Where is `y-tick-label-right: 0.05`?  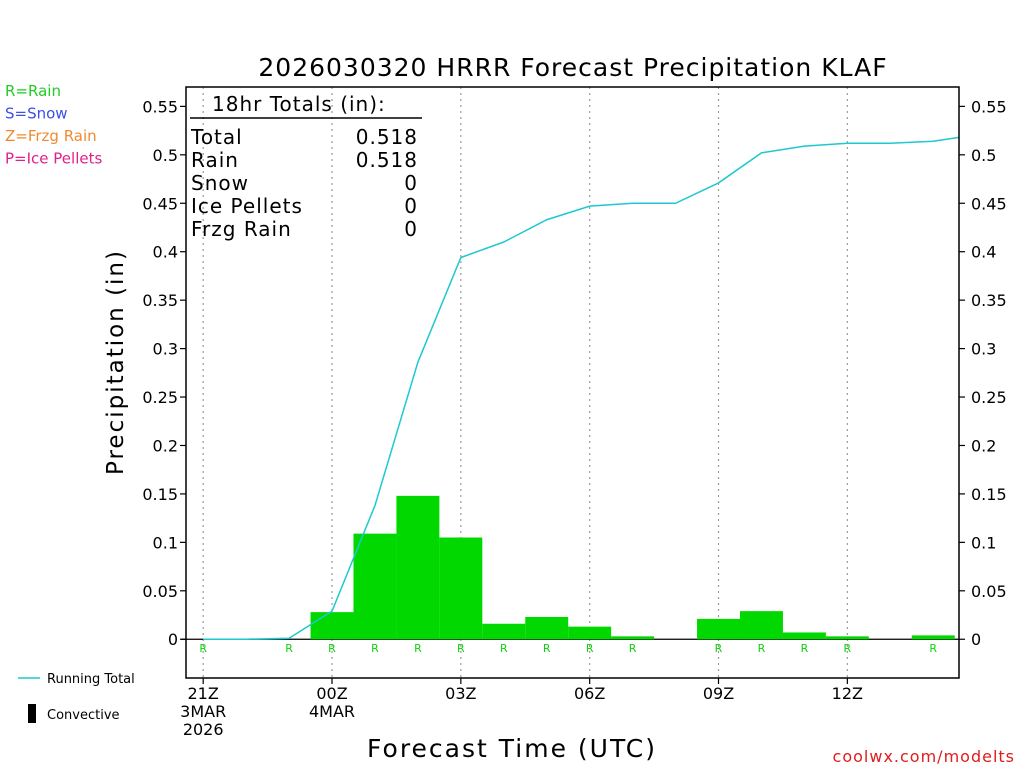 y-tick-label-right: 0.05 is located at coordinates (989, 591).